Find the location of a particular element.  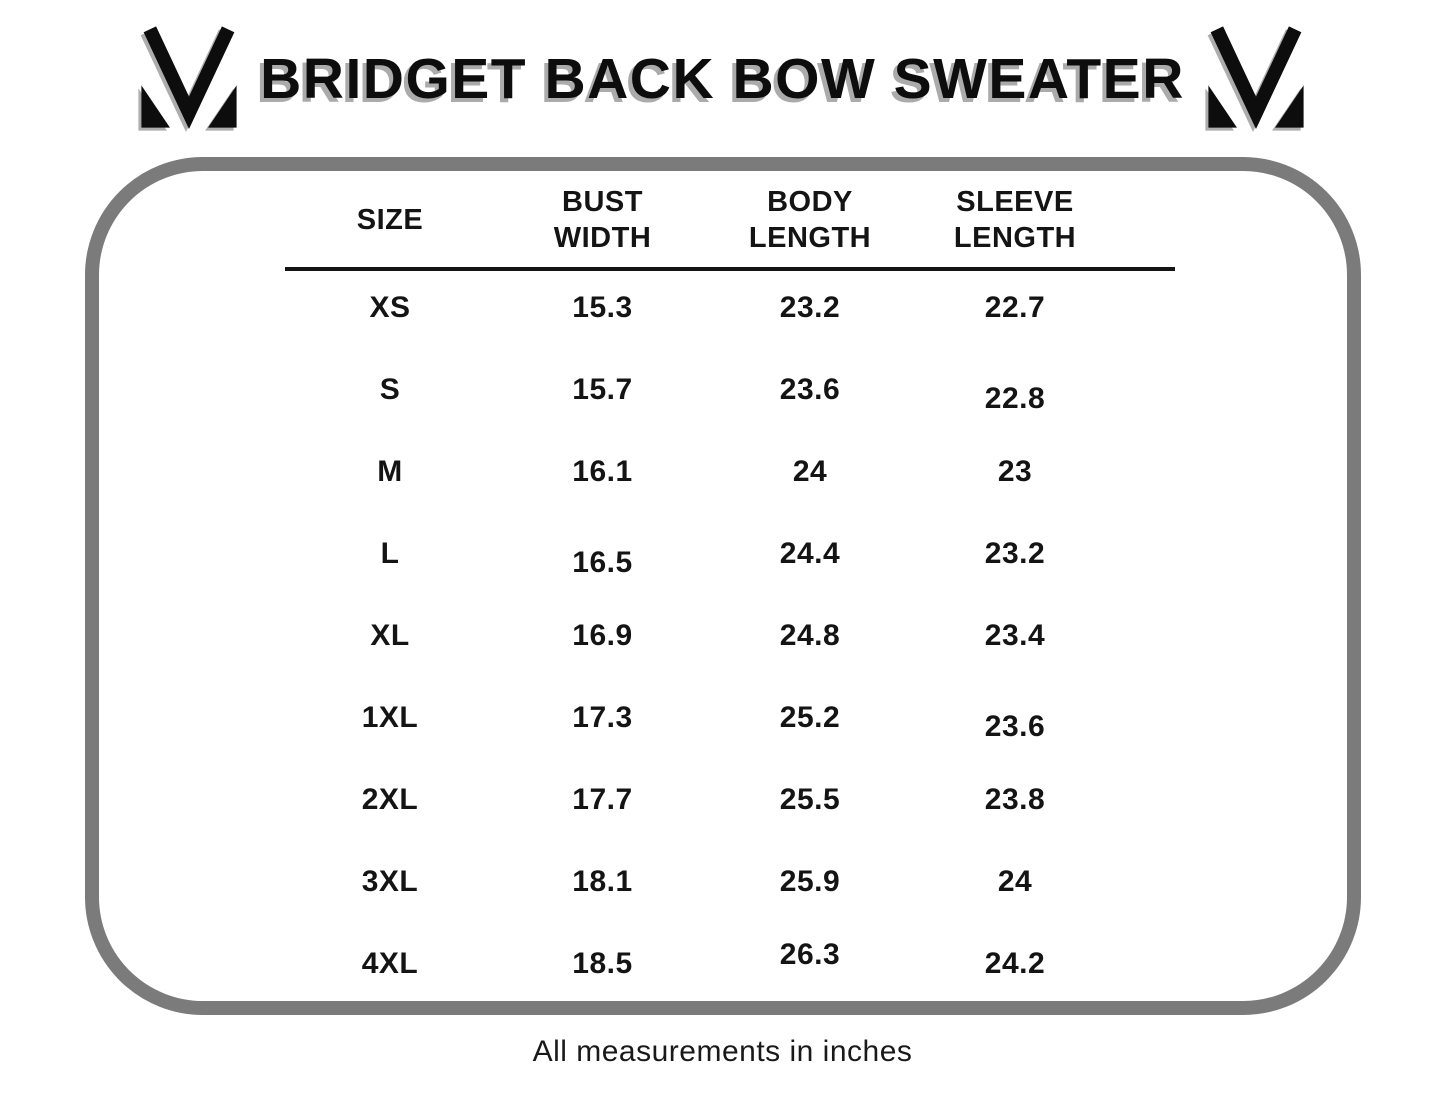

size-label: 1XL is located at coordinates (390, 717).